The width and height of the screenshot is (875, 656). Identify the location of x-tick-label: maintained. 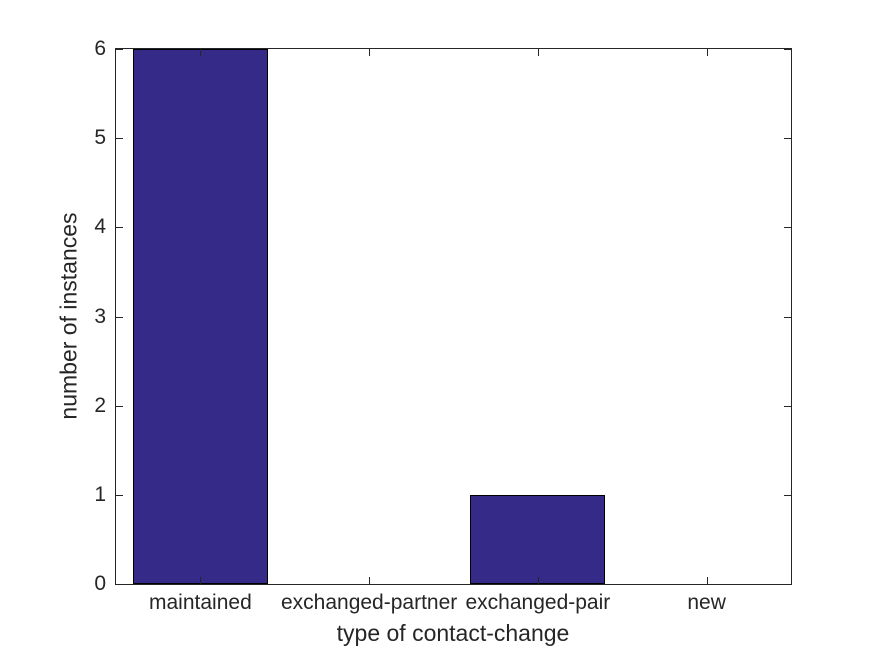
(200, 602).